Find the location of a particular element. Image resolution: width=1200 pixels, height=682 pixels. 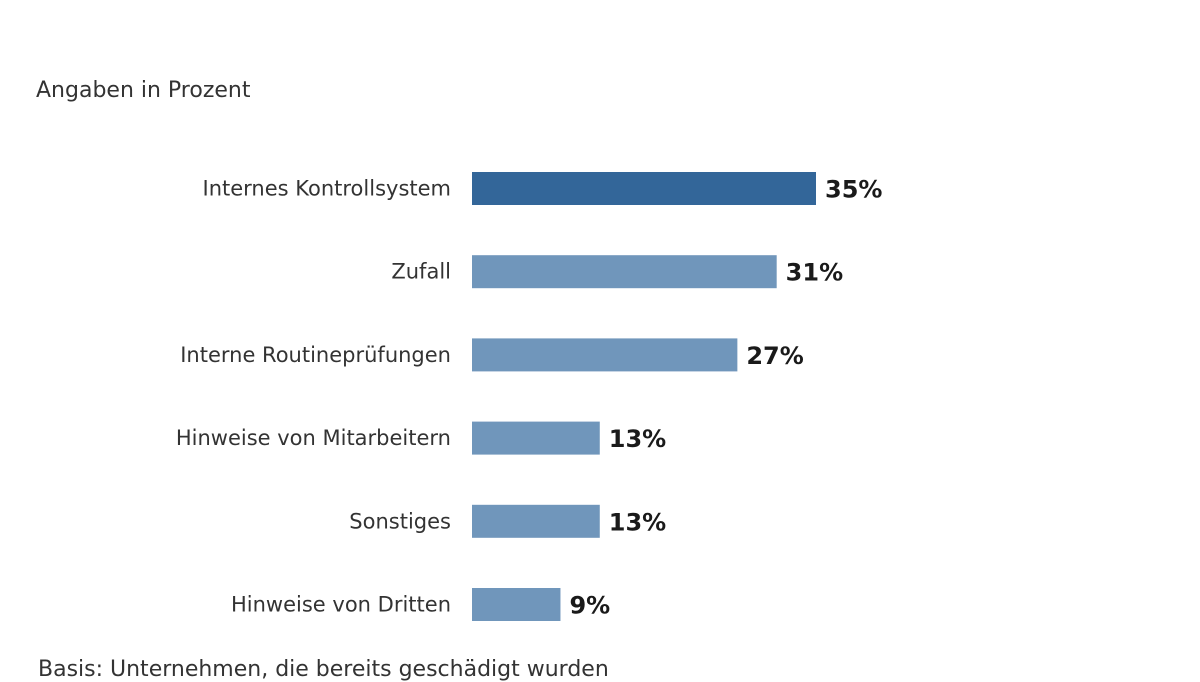

data-label: 31% is located at coordinates (814, 273).